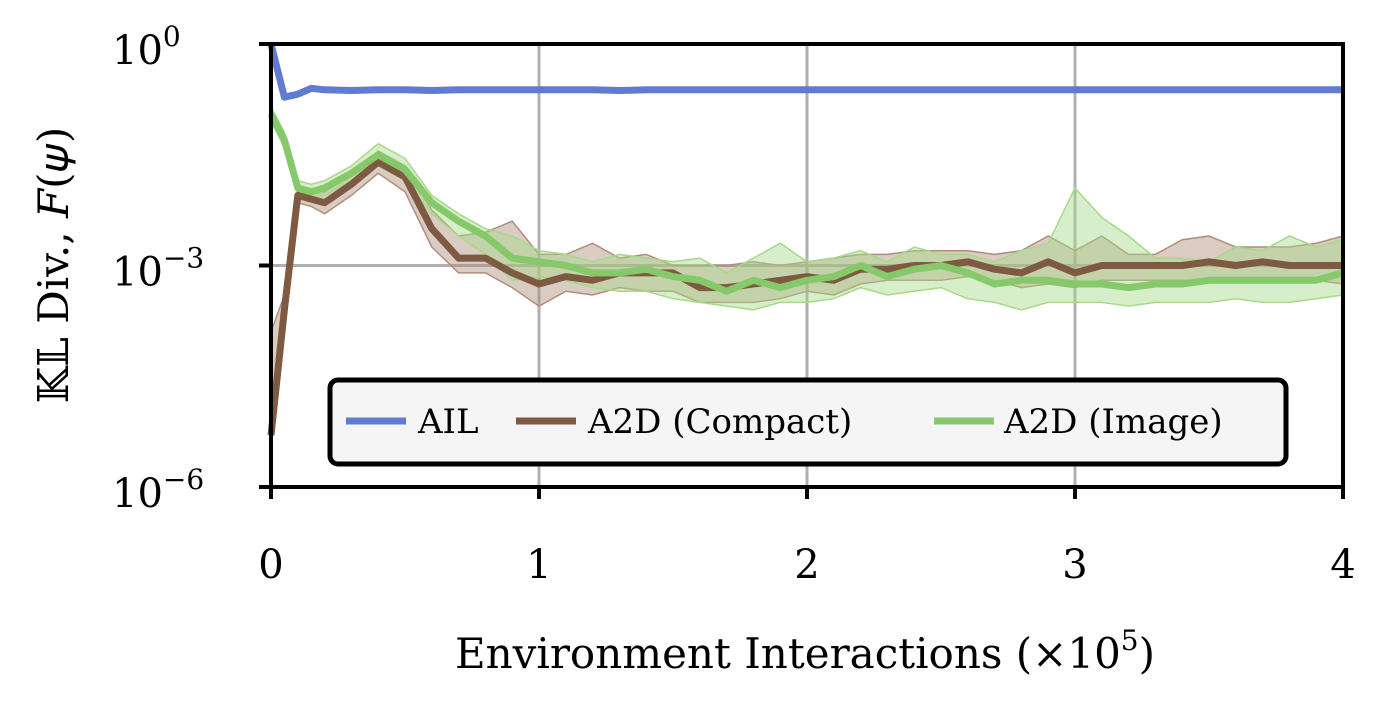 This screenshot has width=1384, height=705. What do you see at coordinates (1147, 653) in the screenshot?
I see `x-axis-label-suffix: )` at bounding box center [1147, 653].